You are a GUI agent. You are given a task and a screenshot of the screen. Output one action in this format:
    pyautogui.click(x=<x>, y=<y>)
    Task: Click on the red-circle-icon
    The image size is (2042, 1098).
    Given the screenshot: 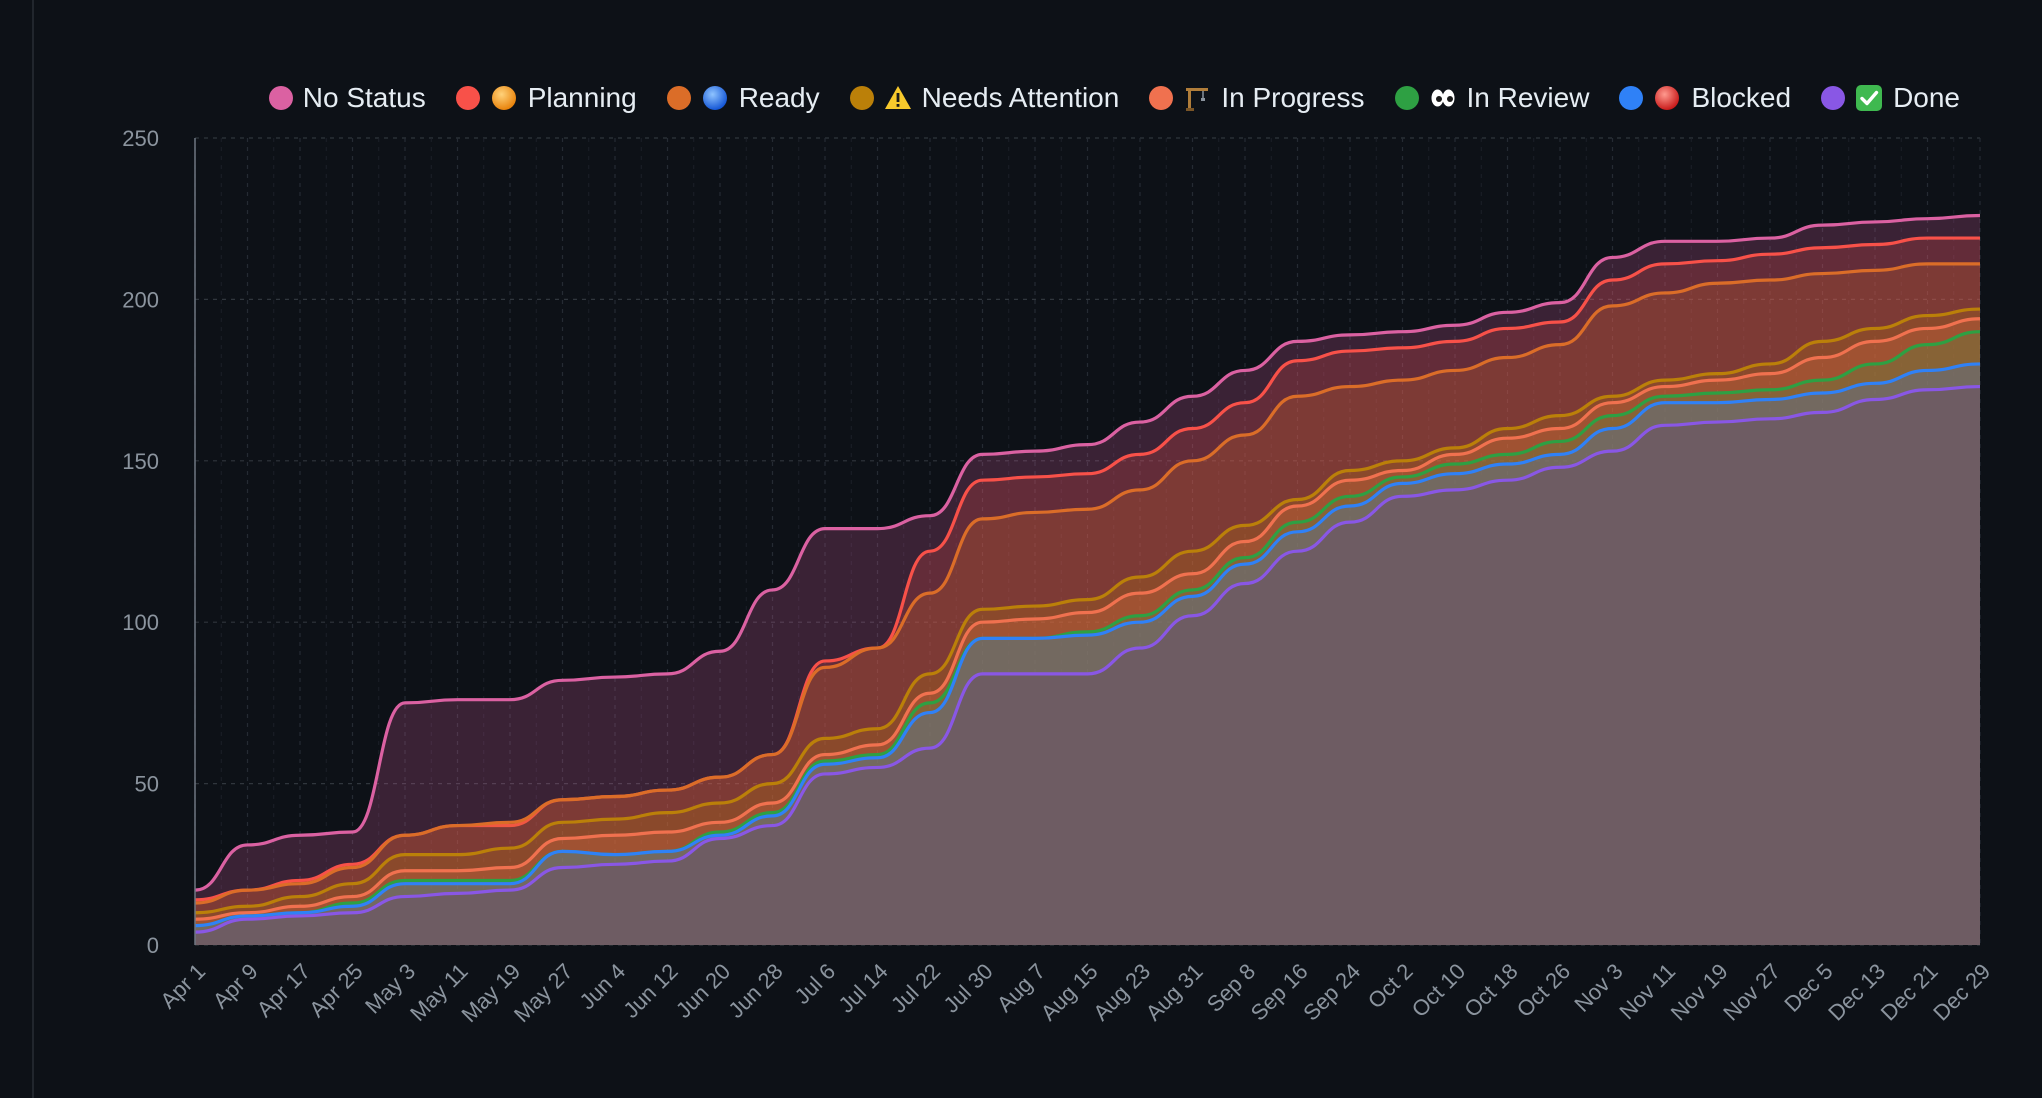 What is the action you would take?
    pyautogui.click(x=1667, y=98)
    